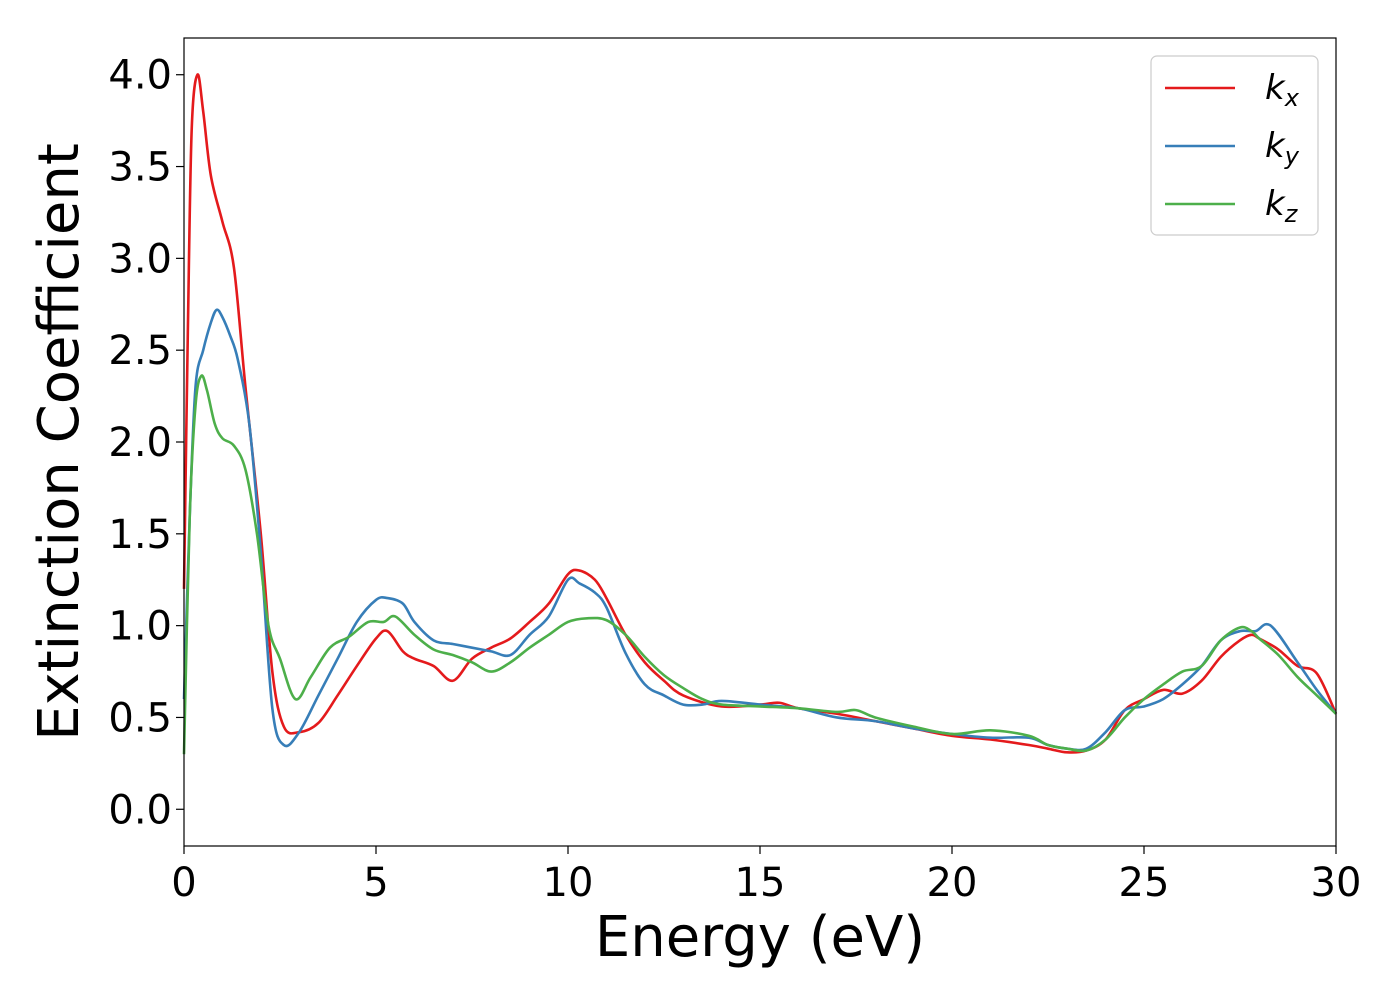 This screenshot has width=1400, height=1000. Describe the element at coordinates (760, 937) in the screenshot. I see `x-axis-label: Energy (eV)` at that location.